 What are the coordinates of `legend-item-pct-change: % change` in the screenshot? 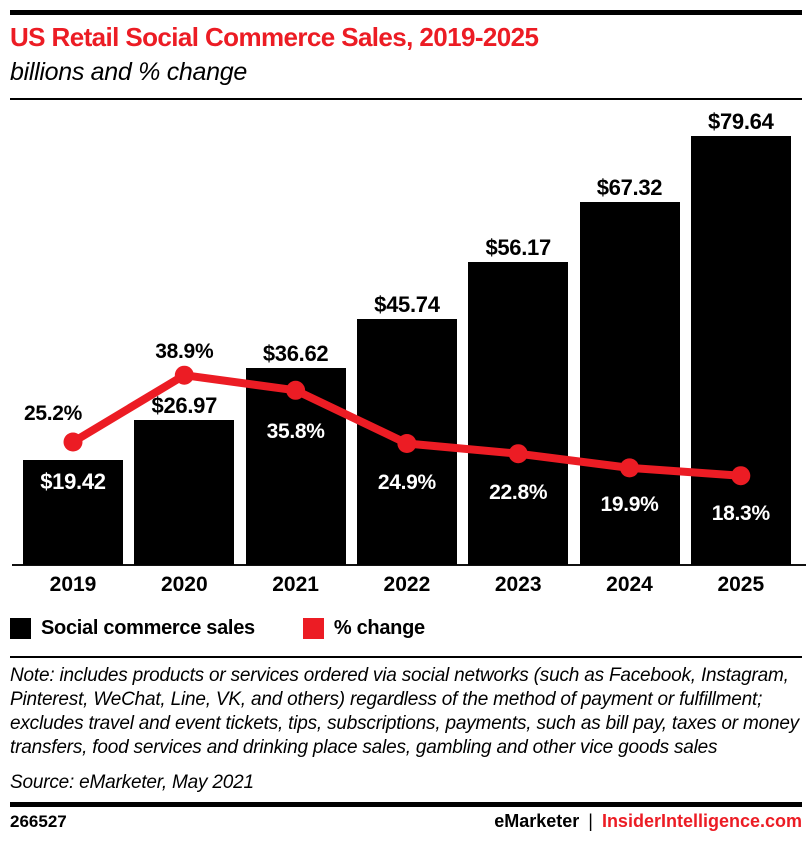 It's located at (363, 628).